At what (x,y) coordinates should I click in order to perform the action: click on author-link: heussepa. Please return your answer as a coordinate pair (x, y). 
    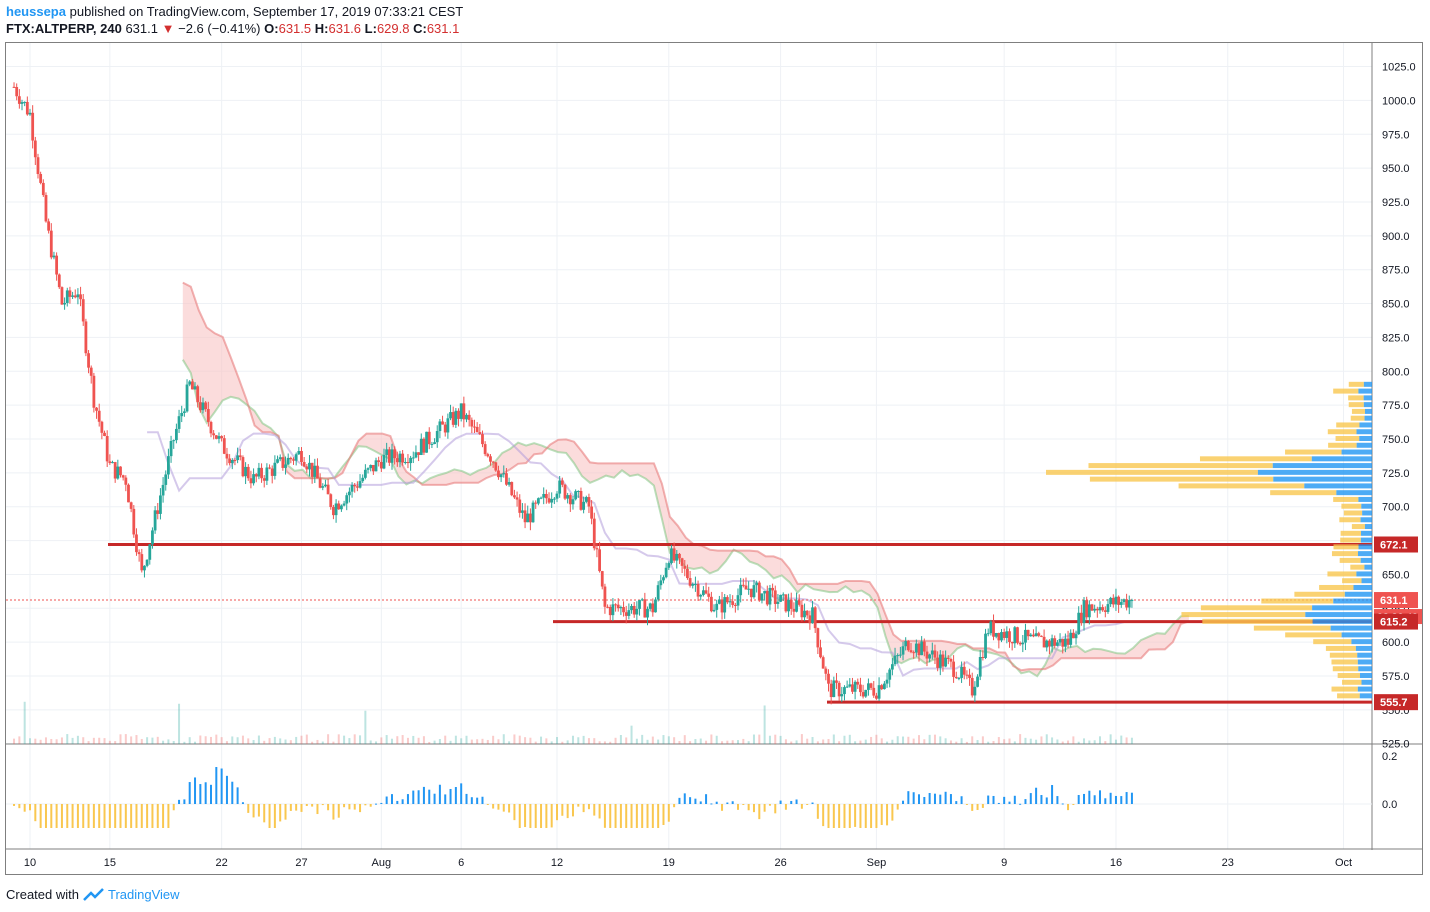
    Looking at the image, I should click on (36, 11).